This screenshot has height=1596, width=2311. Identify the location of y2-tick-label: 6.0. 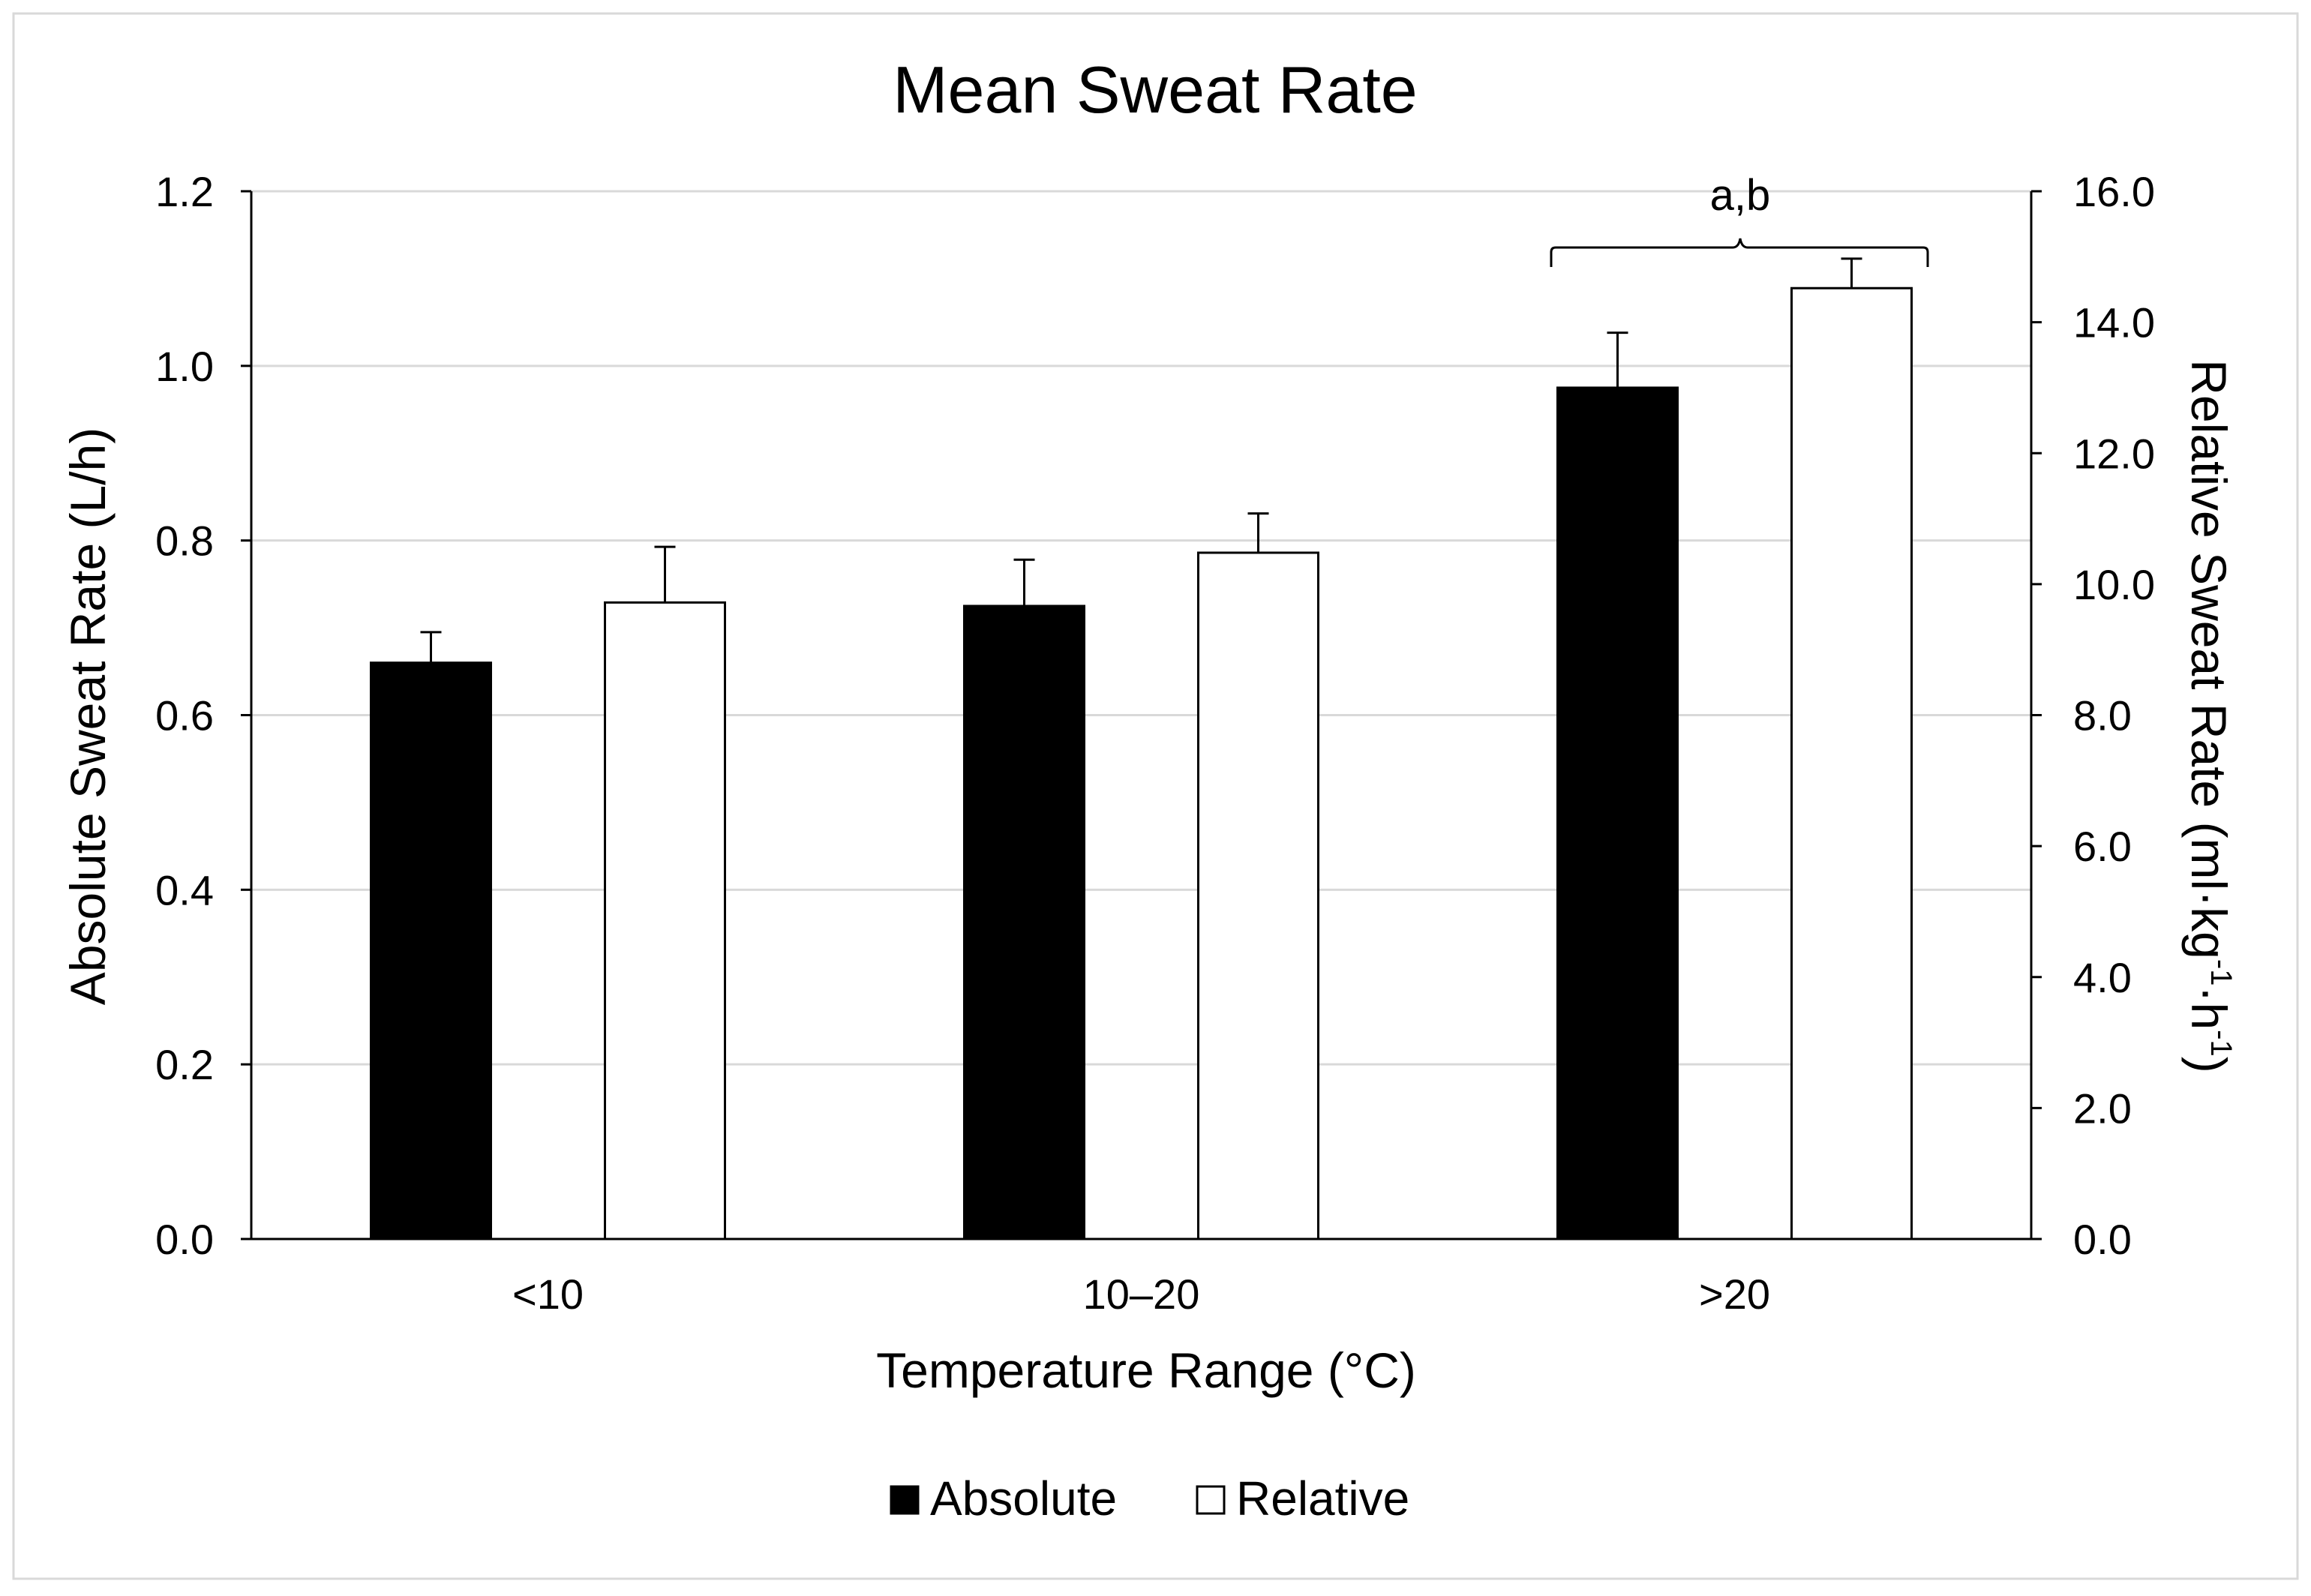
(2102, 846).